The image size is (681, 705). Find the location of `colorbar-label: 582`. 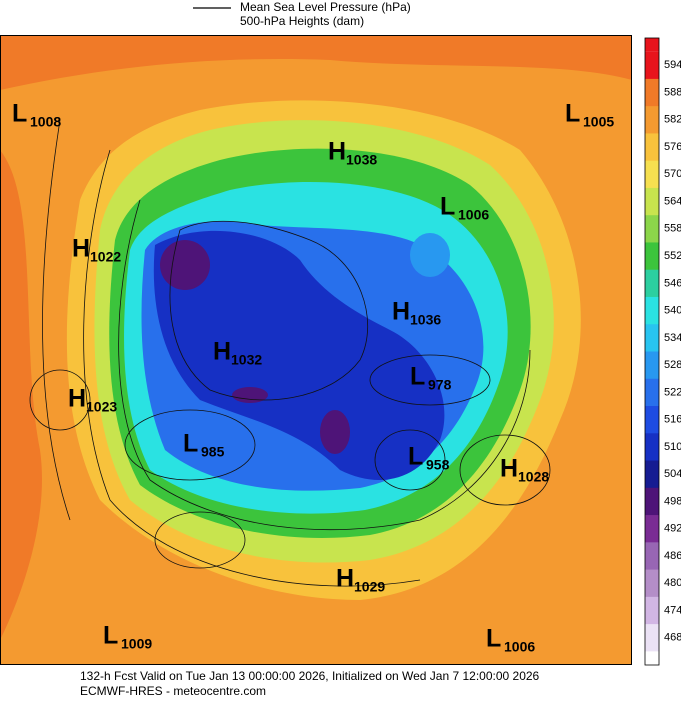

colorbar-label: 582 is located at coordinates (672, 120).